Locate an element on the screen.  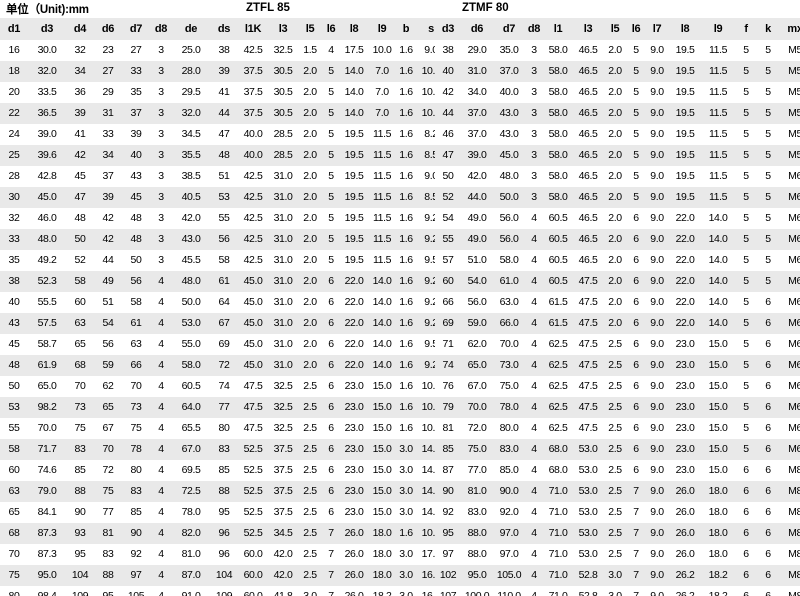
cell-d6: 65 is located at coordinates (108, 407).